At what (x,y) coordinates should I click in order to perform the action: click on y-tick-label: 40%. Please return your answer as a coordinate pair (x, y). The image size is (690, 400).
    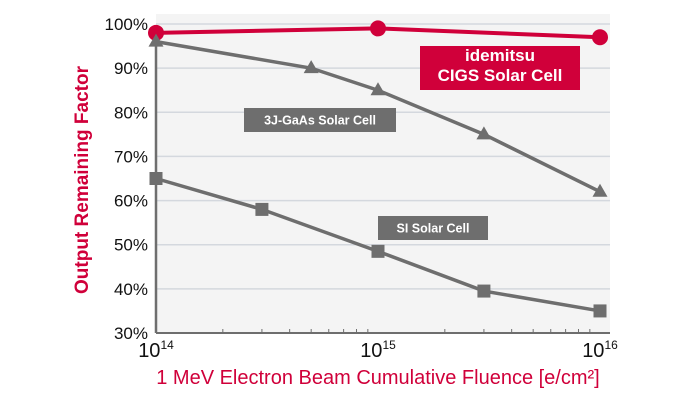
    Looking at the image, I should click on (131, 289).